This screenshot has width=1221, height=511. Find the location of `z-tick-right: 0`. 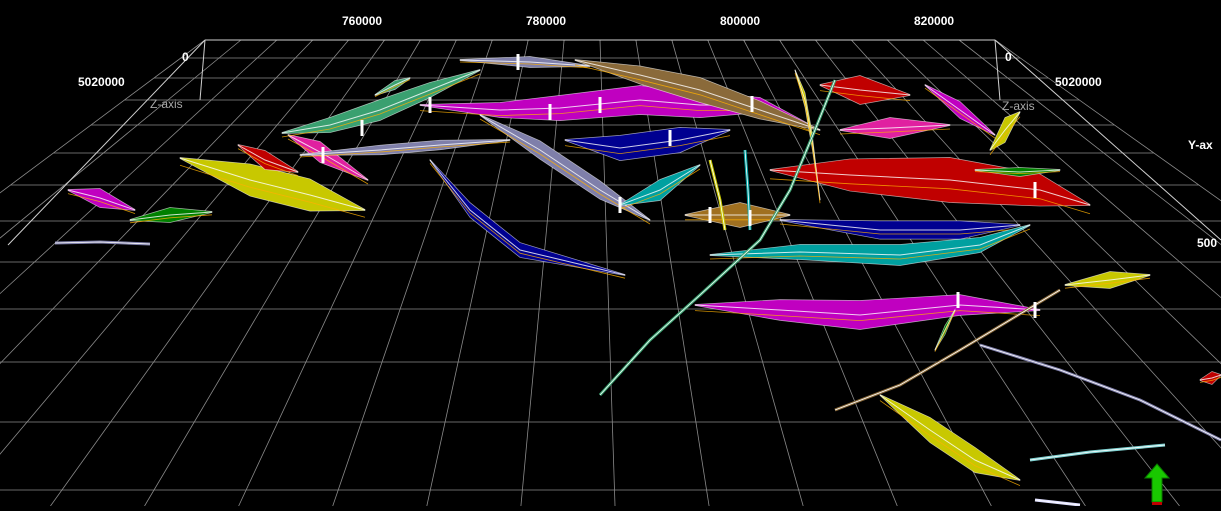

z-tick-right: 0 is located at coordinates (1008, 57).